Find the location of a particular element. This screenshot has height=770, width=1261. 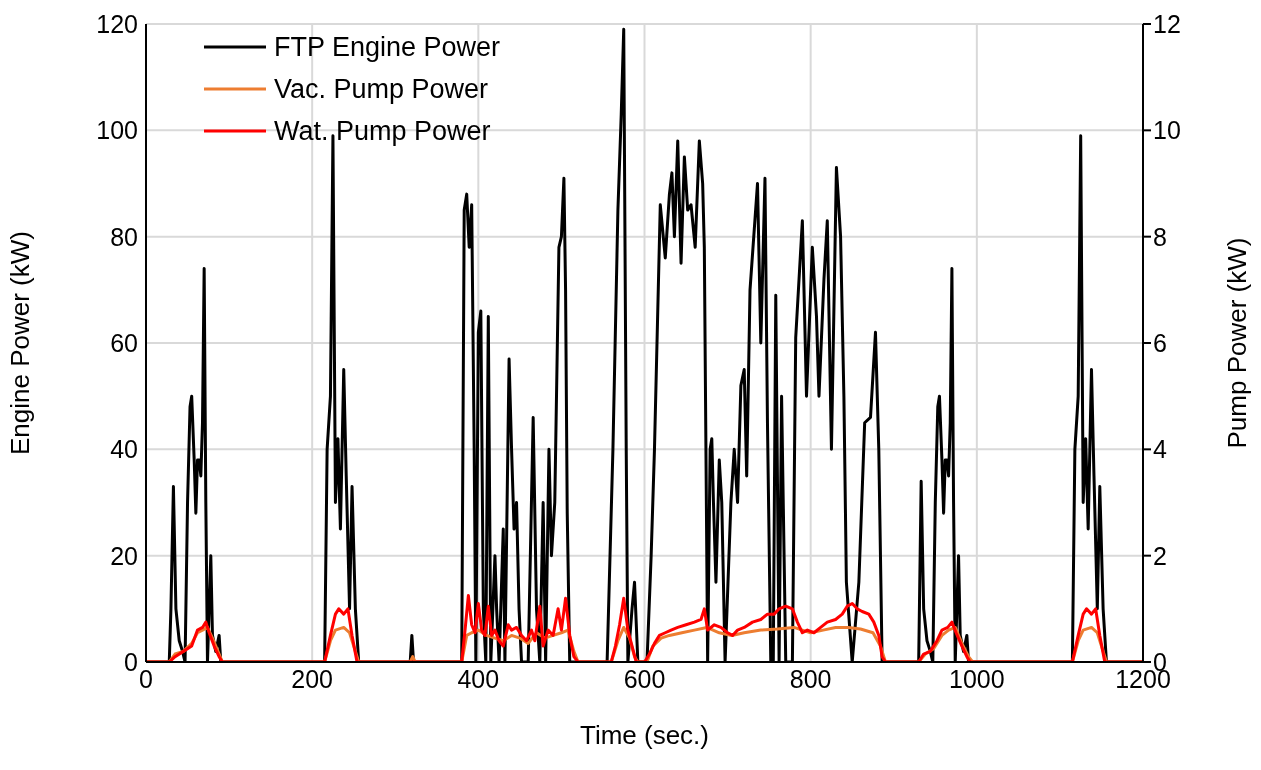

y2-tick-label: 6 is located at coordinates (1160, 342).